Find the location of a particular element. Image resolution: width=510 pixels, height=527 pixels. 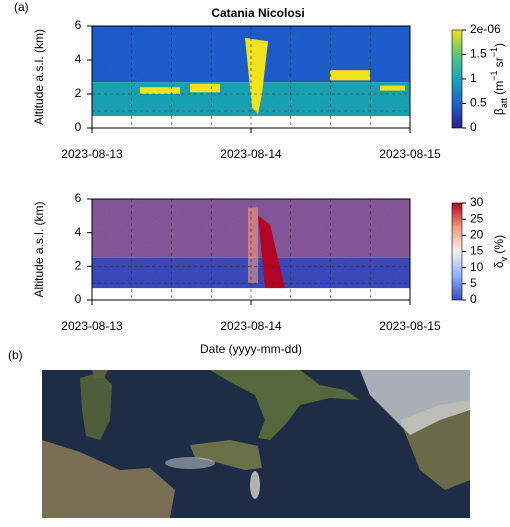

italy is located at coordinates (285, 405).